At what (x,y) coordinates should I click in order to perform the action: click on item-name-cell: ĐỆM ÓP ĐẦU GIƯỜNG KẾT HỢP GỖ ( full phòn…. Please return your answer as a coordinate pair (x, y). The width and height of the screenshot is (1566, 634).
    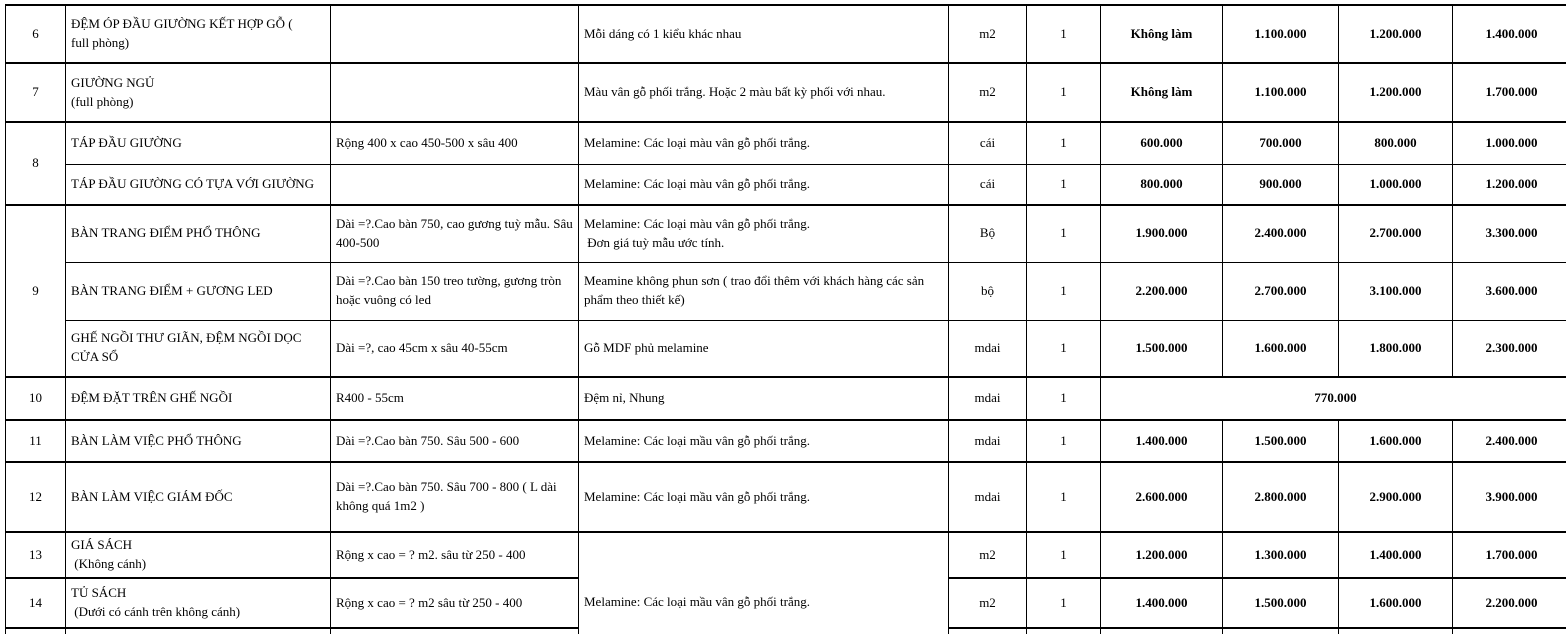
    Looking at the image, I should click on (198, 34).